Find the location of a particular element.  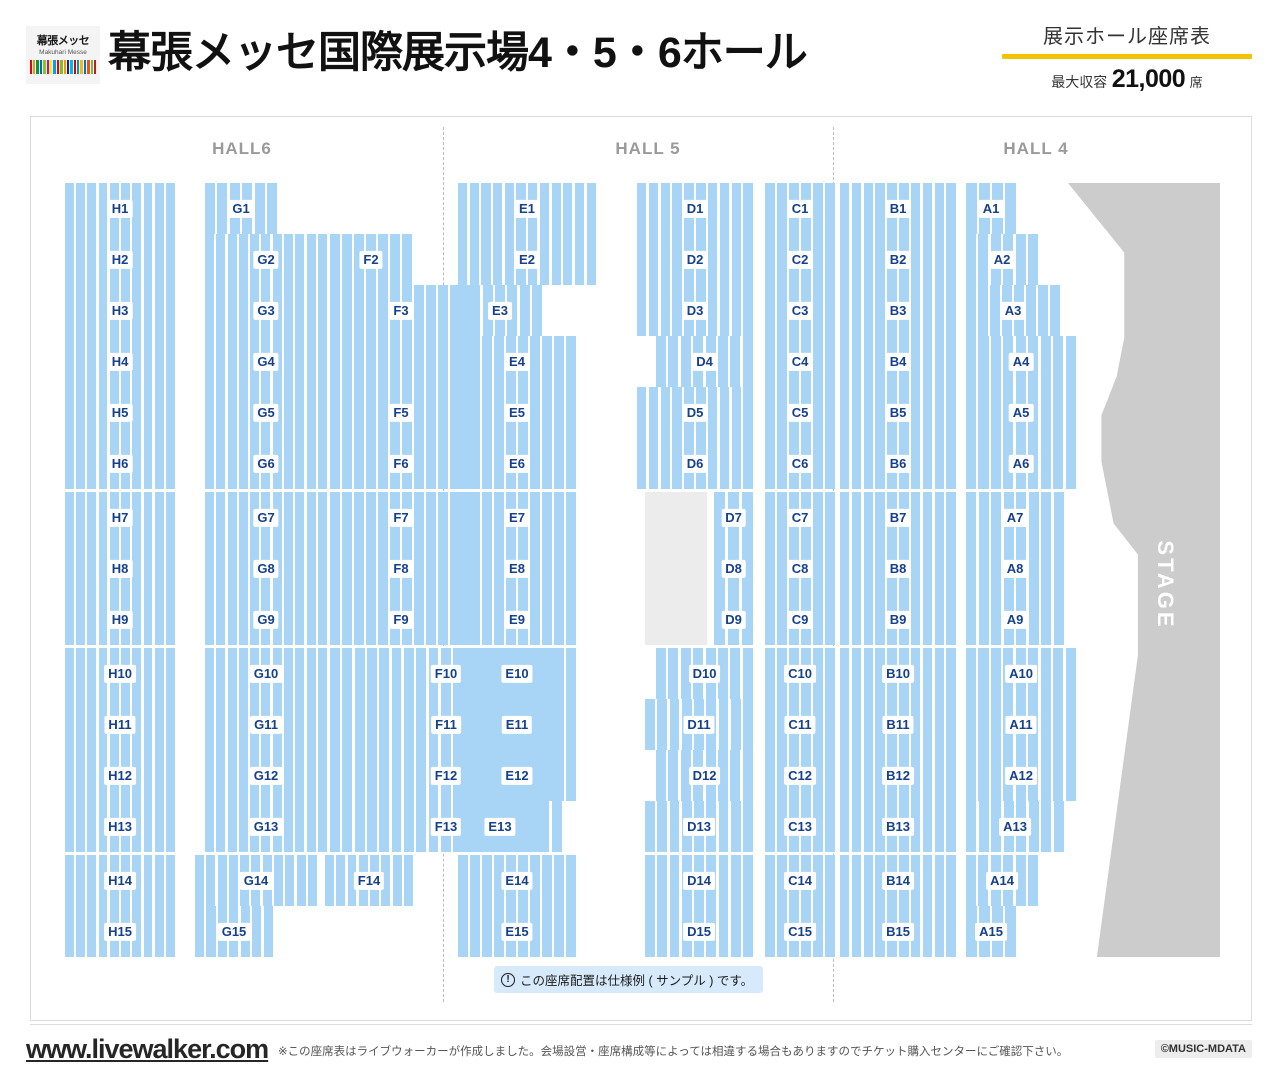

seat-block-H6: H6 is located at coordinates (120, 463).